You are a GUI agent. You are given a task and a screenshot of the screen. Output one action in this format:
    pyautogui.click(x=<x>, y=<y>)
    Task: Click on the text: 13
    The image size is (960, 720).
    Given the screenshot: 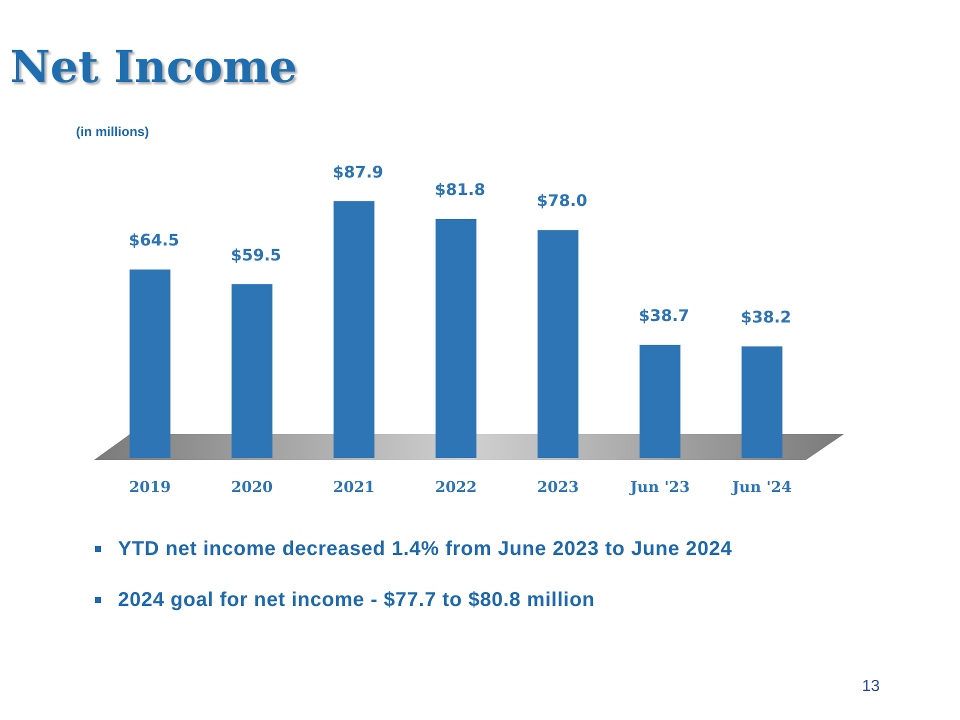 What is the action you would take?
    pyautogui.click(x=871, y=687)
    